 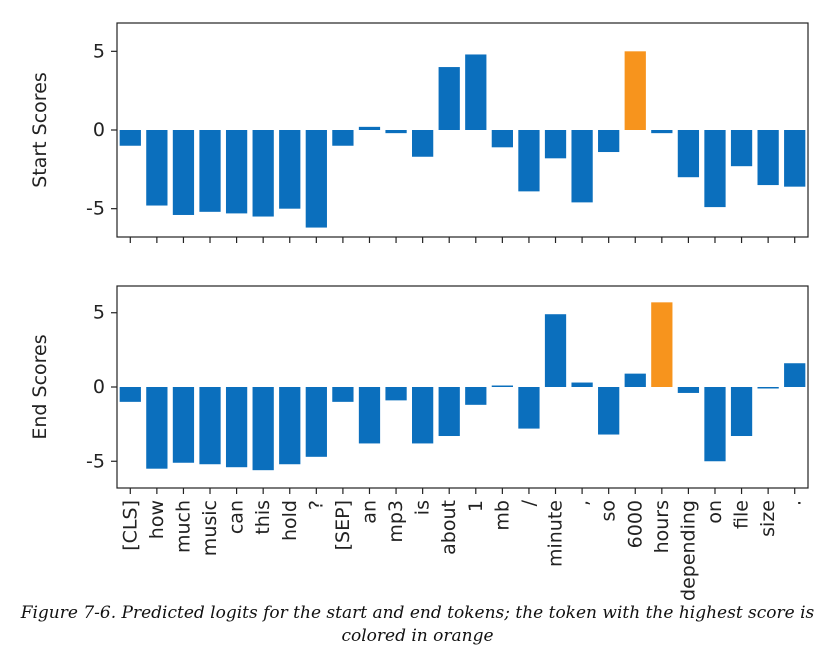 What do you see at coordinates (609, 511) in the screenshot?
I see `category-label: so` at bounding box center [609, 511].